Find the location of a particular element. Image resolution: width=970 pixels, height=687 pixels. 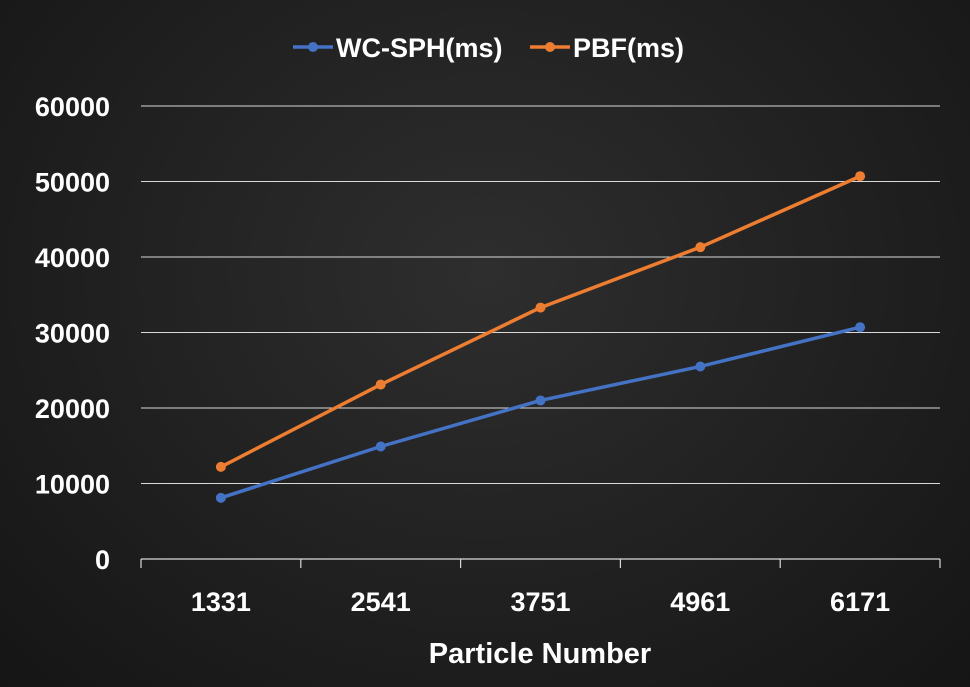

x-axis-tick-labels: 1331 2541 3751 4961 6171 is located at coordinates (540, 602).